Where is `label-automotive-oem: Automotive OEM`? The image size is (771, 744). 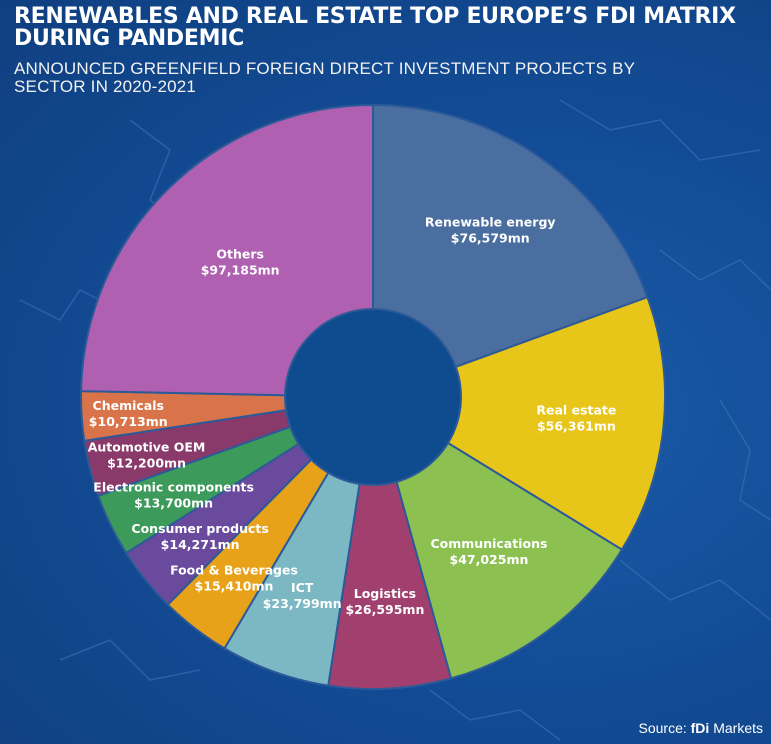
label-automotive-oem: Automotive OEM is located at coordinates (147, 446).